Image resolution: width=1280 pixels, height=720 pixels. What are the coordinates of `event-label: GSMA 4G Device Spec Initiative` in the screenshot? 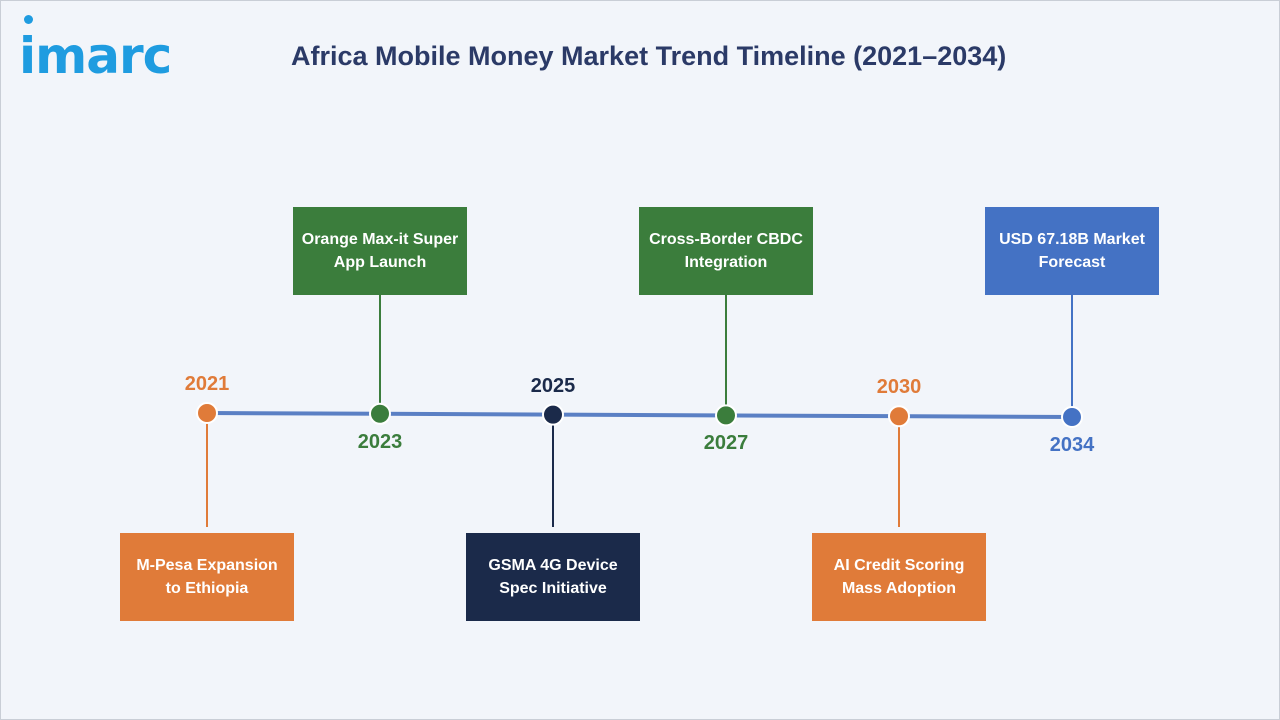 It's located at (553, 577).